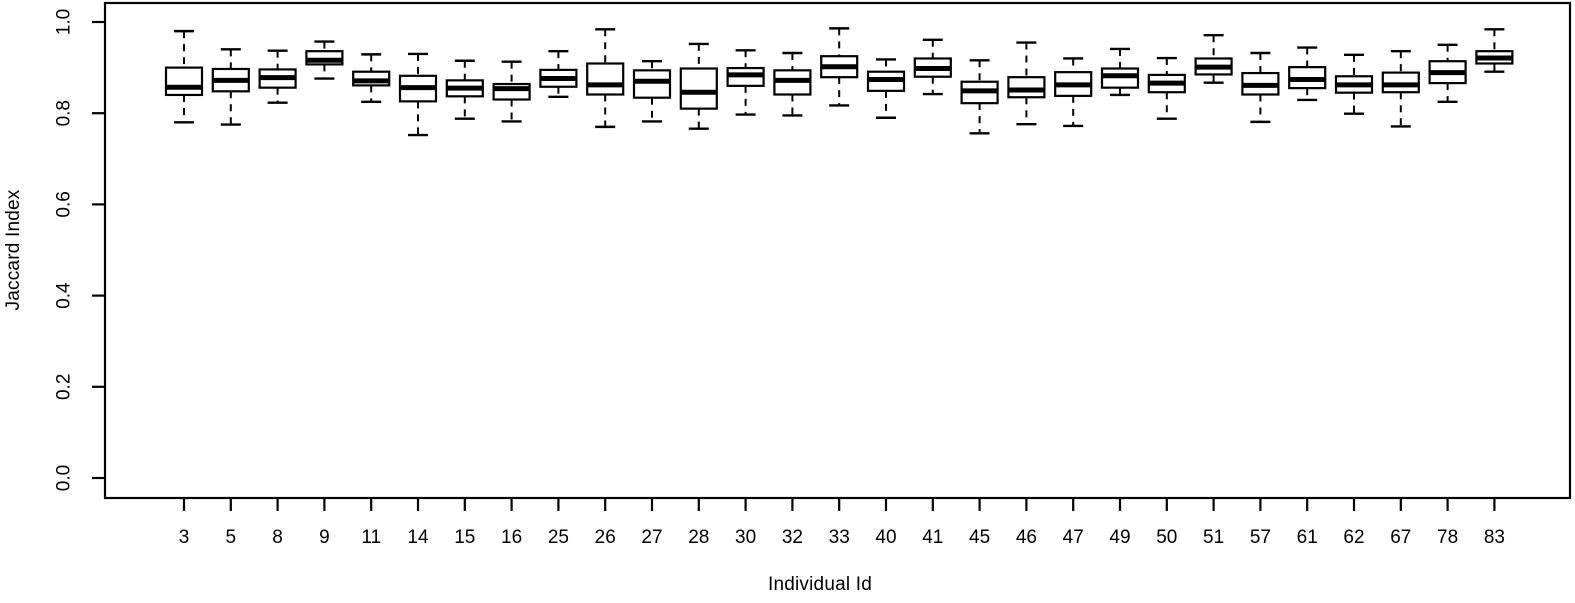  What do you see at coordinates (231, 537) in the screenshot?
I see `x-tick-label: 5` at bounding box center [231, 537].